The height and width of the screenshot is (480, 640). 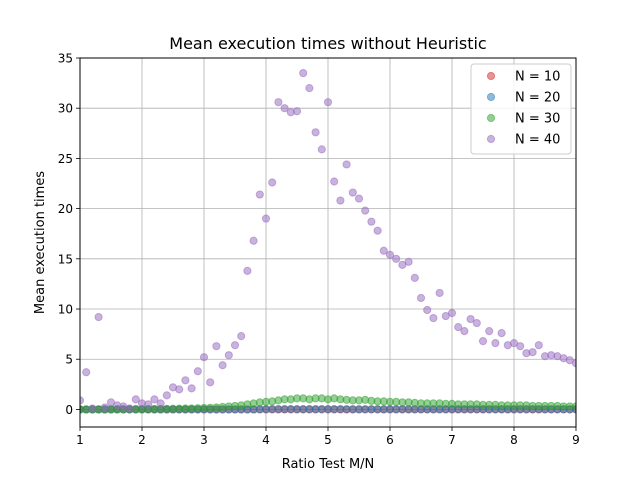 I want to click on y-tick-label: 5, so click(x=69, y=360).